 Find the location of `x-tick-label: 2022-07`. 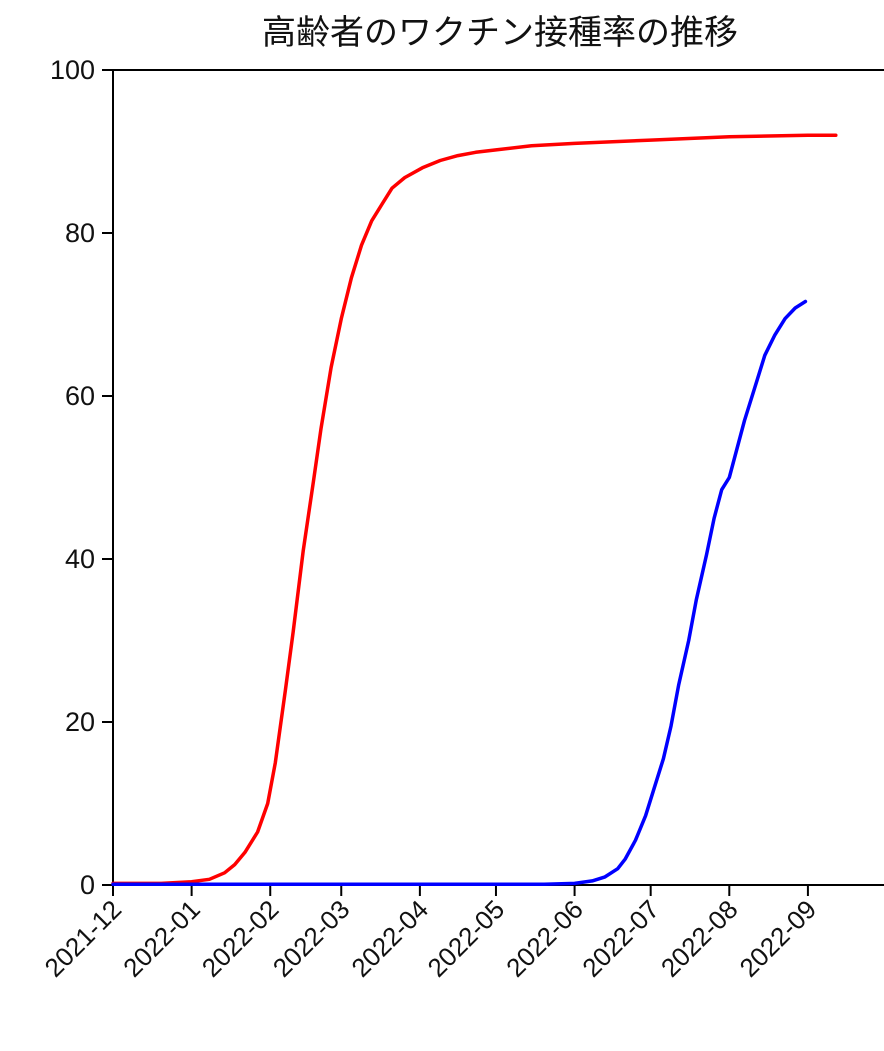

x-tick-label: 2022-07 is located at coordinates (620, 938).